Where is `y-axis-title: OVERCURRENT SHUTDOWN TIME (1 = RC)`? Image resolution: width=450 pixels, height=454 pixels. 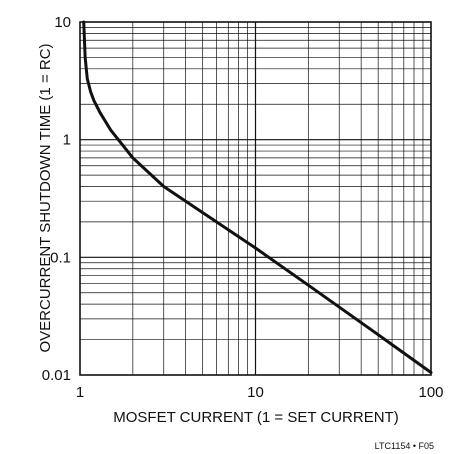
y-axis-title: OVERCURRENT SHUTDOWN TIME (1 = RC) is located at coordinates (45, 197).